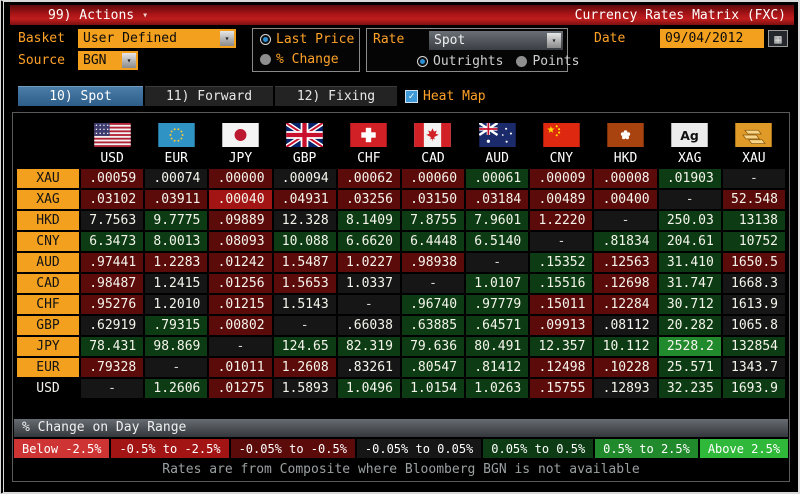 This screenshot has height=494, width=800. I want to click on rate-cell-xag-xag: -, so click(689, 199).